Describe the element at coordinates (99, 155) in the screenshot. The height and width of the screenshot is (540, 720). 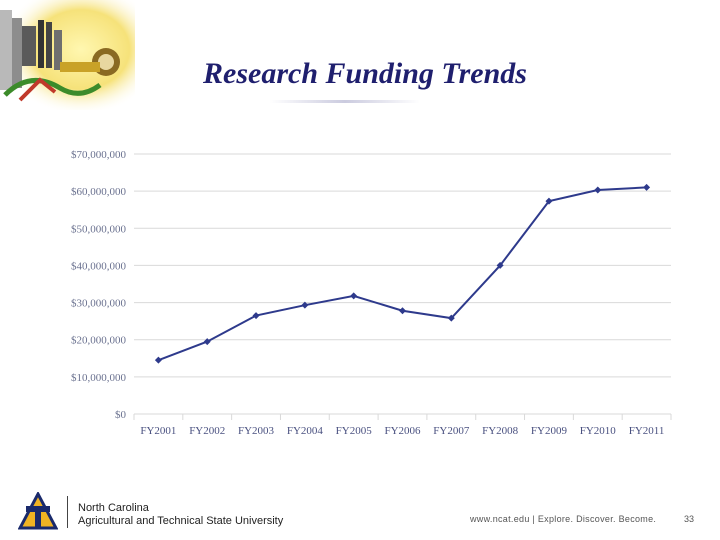
I see `y-tick-label: $70,000,000` at that location.